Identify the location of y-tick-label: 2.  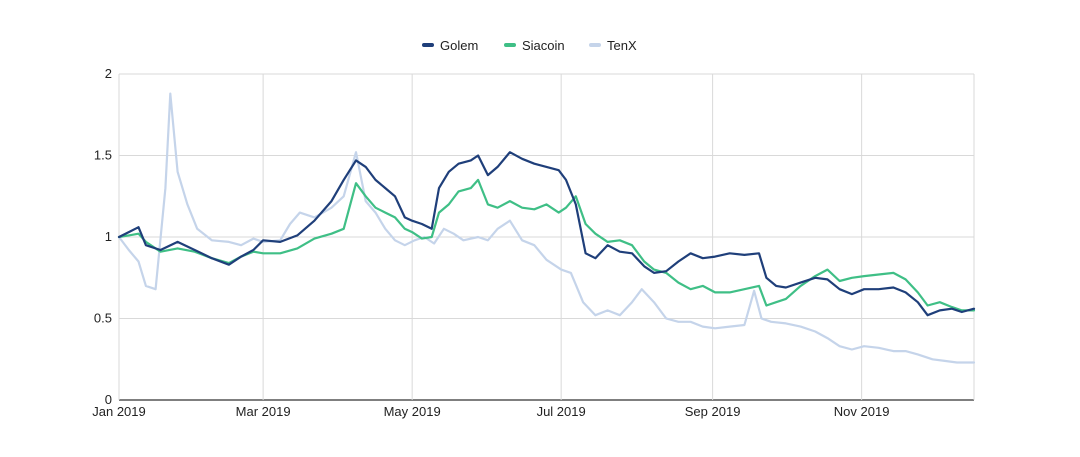
(108, 73).